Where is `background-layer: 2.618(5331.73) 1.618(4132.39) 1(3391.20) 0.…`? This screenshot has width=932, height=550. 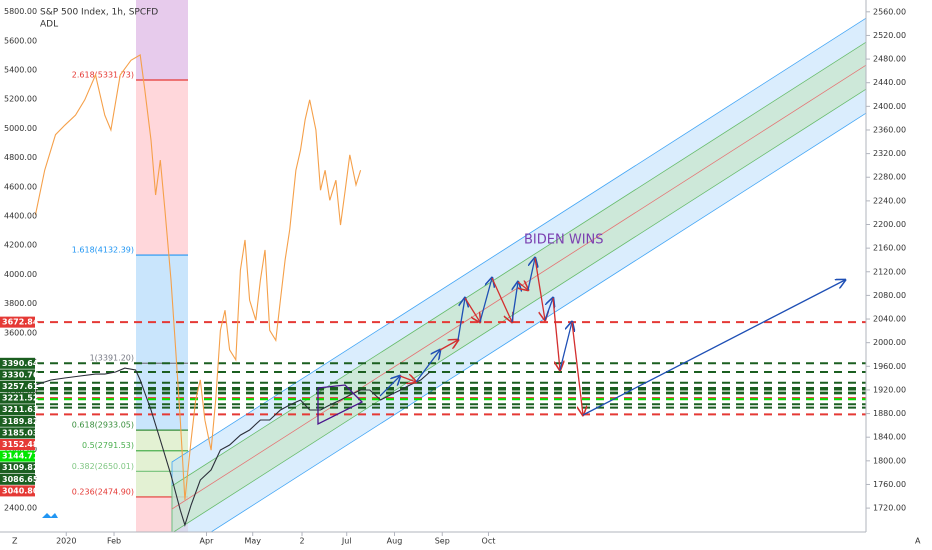
background-layer: 2.618(5331.73) 1.618(4132.39) 1(3391.20) 0.… is located at coordinates (130, 266).